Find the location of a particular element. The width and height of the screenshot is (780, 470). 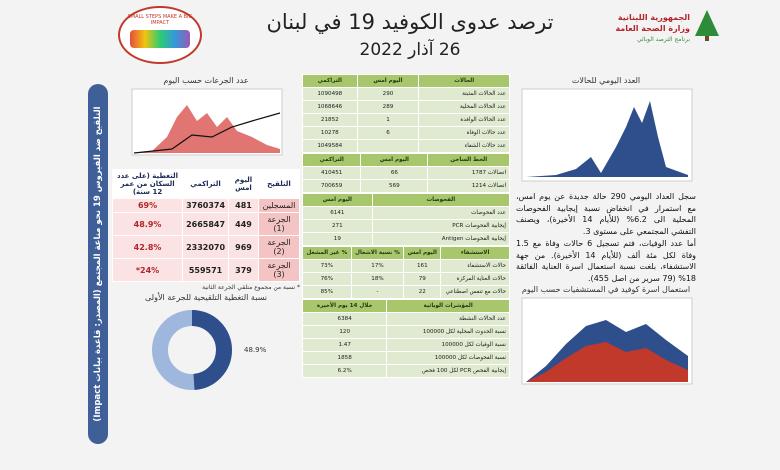

cell: حالات الاستشفاء is located at coordinates (475, 266).